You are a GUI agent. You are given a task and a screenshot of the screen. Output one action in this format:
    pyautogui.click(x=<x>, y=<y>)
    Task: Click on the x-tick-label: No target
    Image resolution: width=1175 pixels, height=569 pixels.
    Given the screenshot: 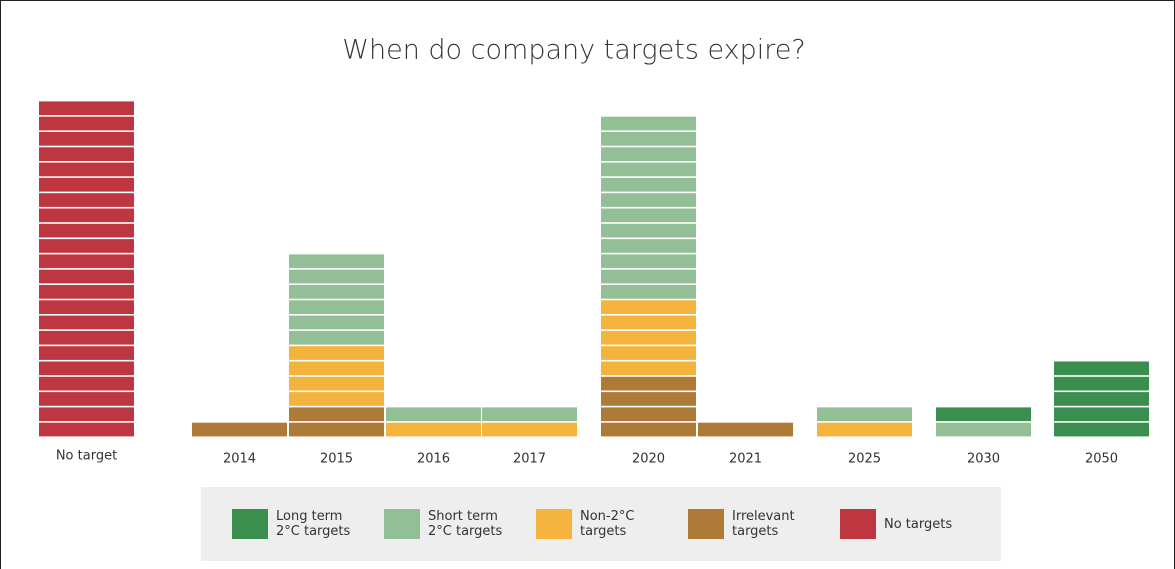 What is the action you would take?
    pyautogui.click(x=86, y=456)
    